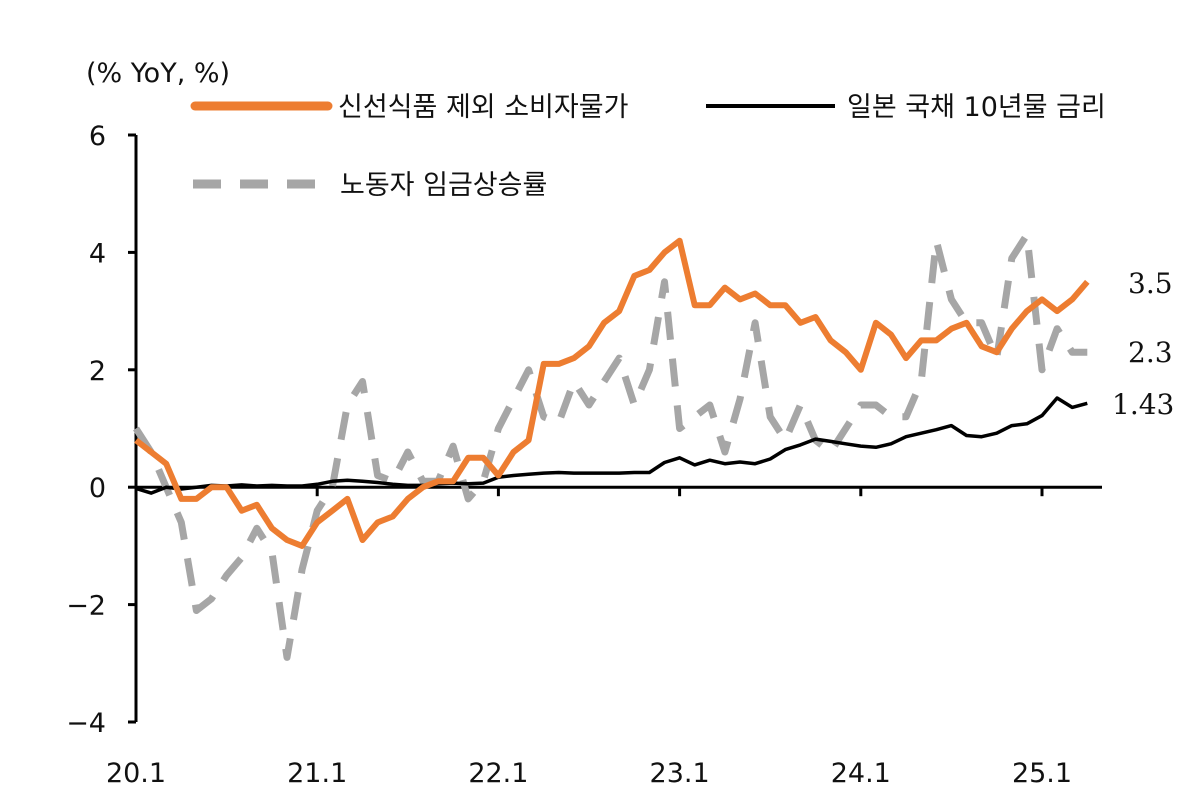 This screenshot has width=1200, height=812. Describe the element at coordinates (97, 136) in the screenshot. I see `y-tick-label: 6` at that location.